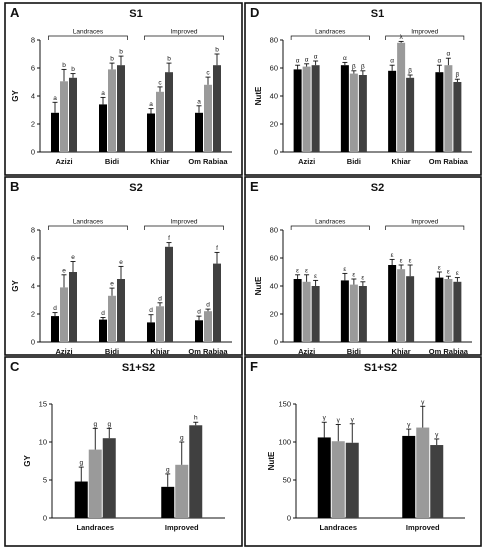  I want to click on x-tick-label: Bidi, so click(112, 351).